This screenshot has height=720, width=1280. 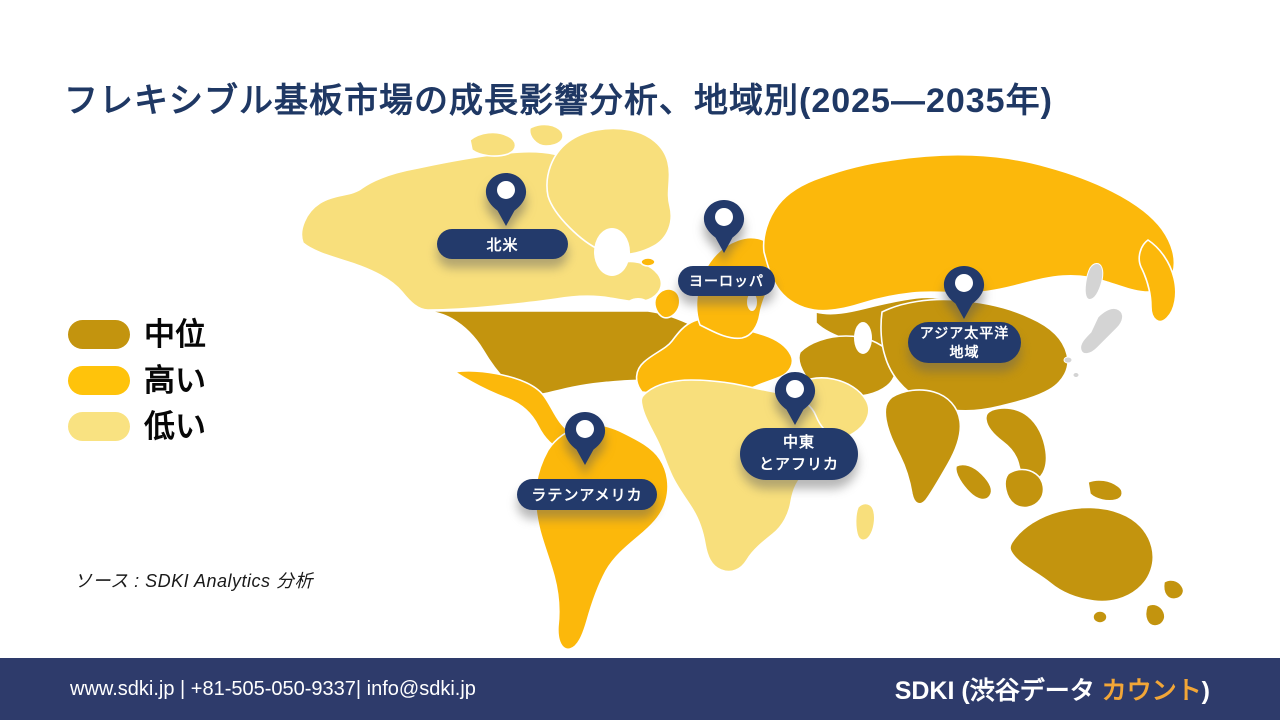 What do you see at coordinates (99, 380) in the screenshot?
I see `legend-swatch-high` at bounding box center [99, 380].